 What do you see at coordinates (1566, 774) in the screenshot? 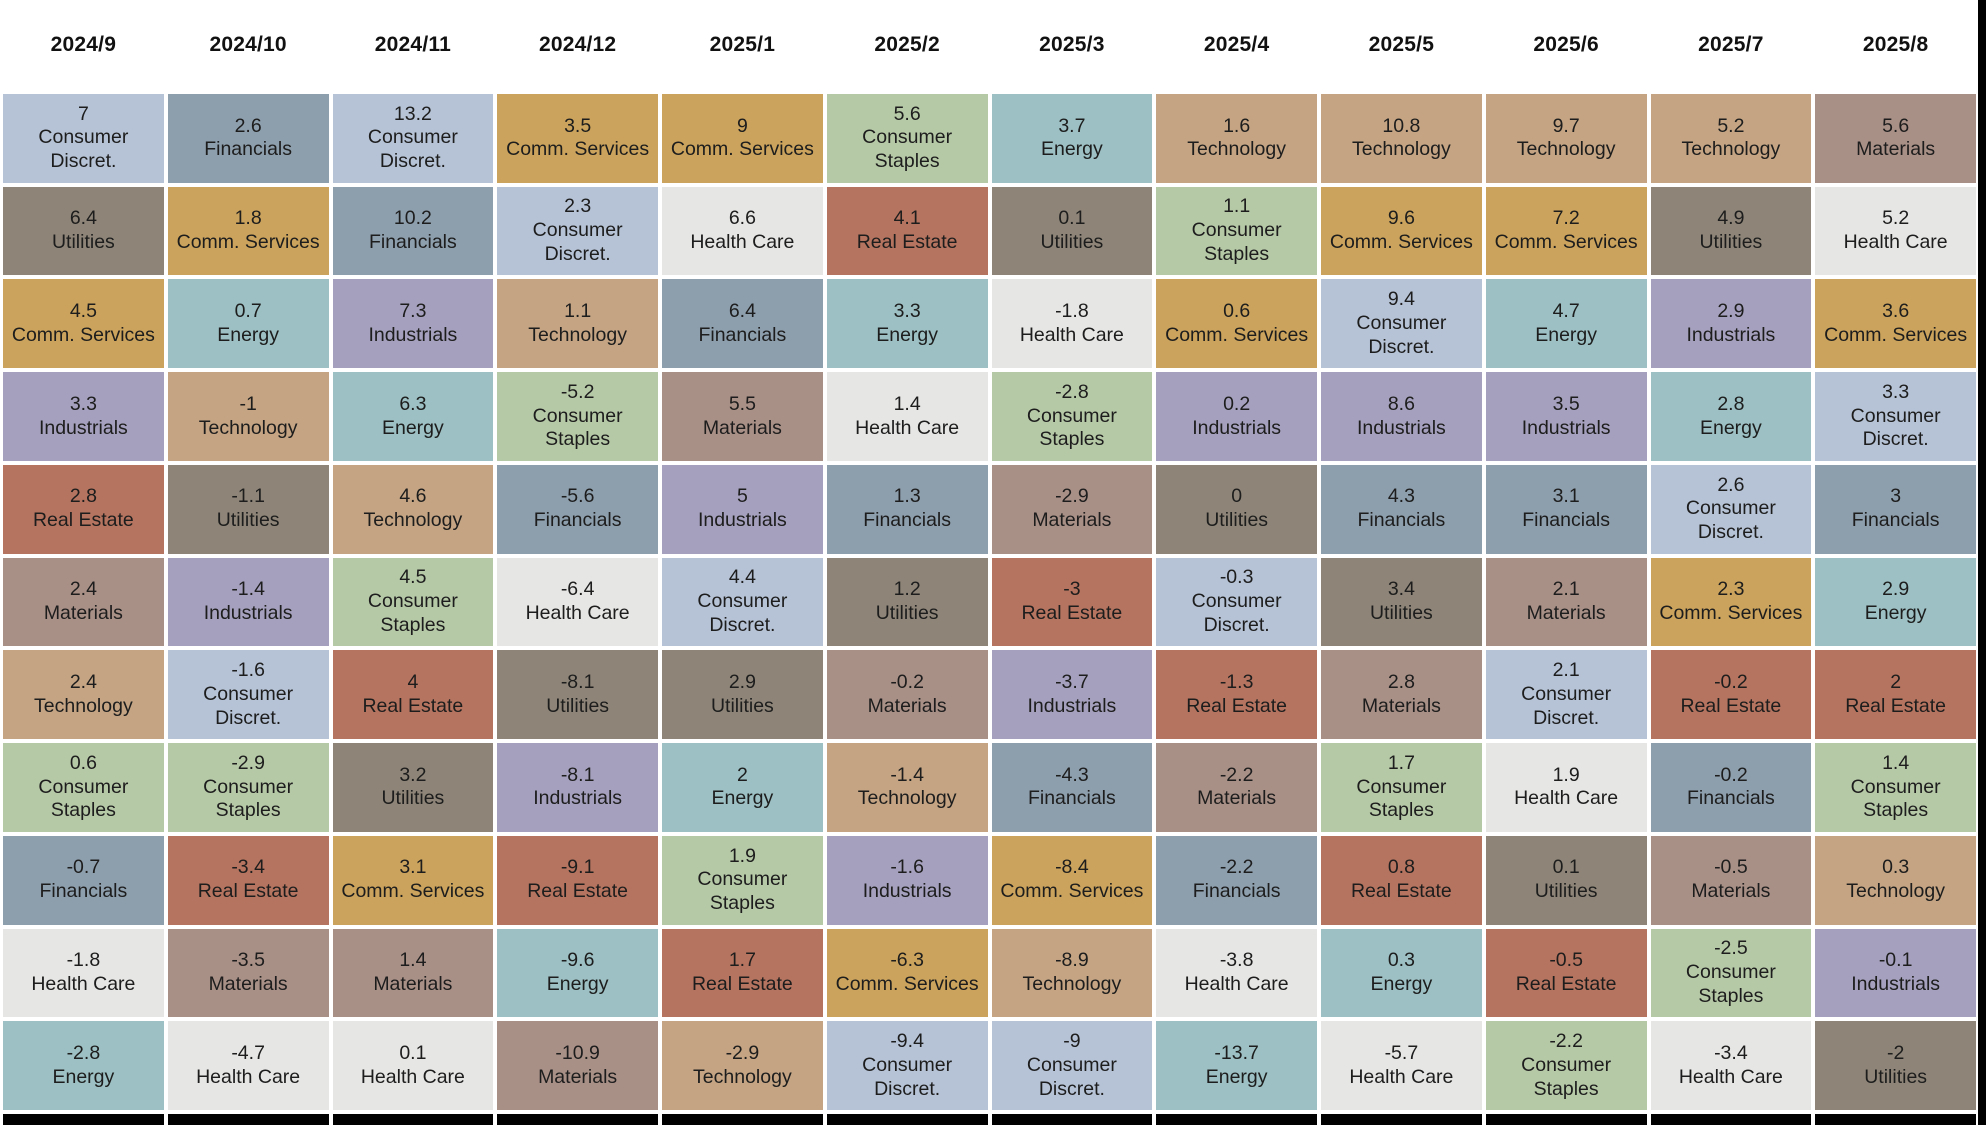
I see `cell-value: 1.9` at bounding box center [1566, 774].